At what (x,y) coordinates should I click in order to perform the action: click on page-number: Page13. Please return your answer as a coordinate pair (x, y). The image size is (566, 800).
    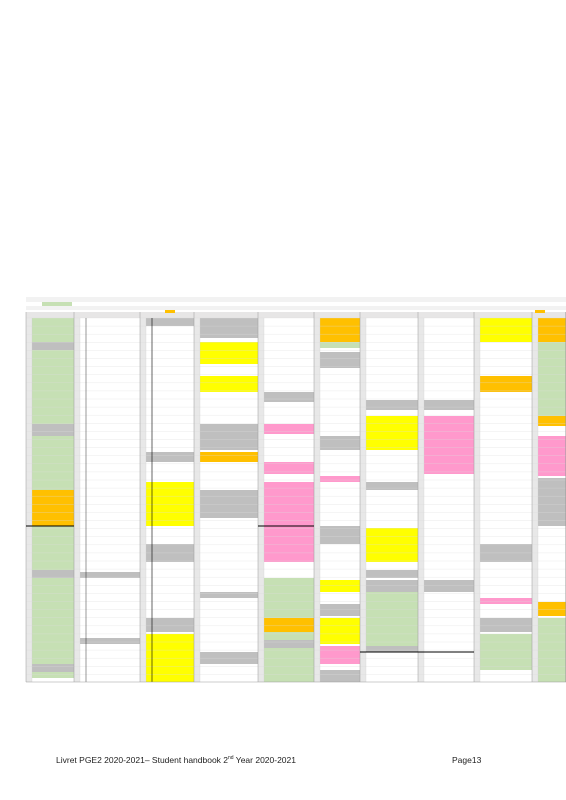
    Looking at the image, I should click on (467, 760).